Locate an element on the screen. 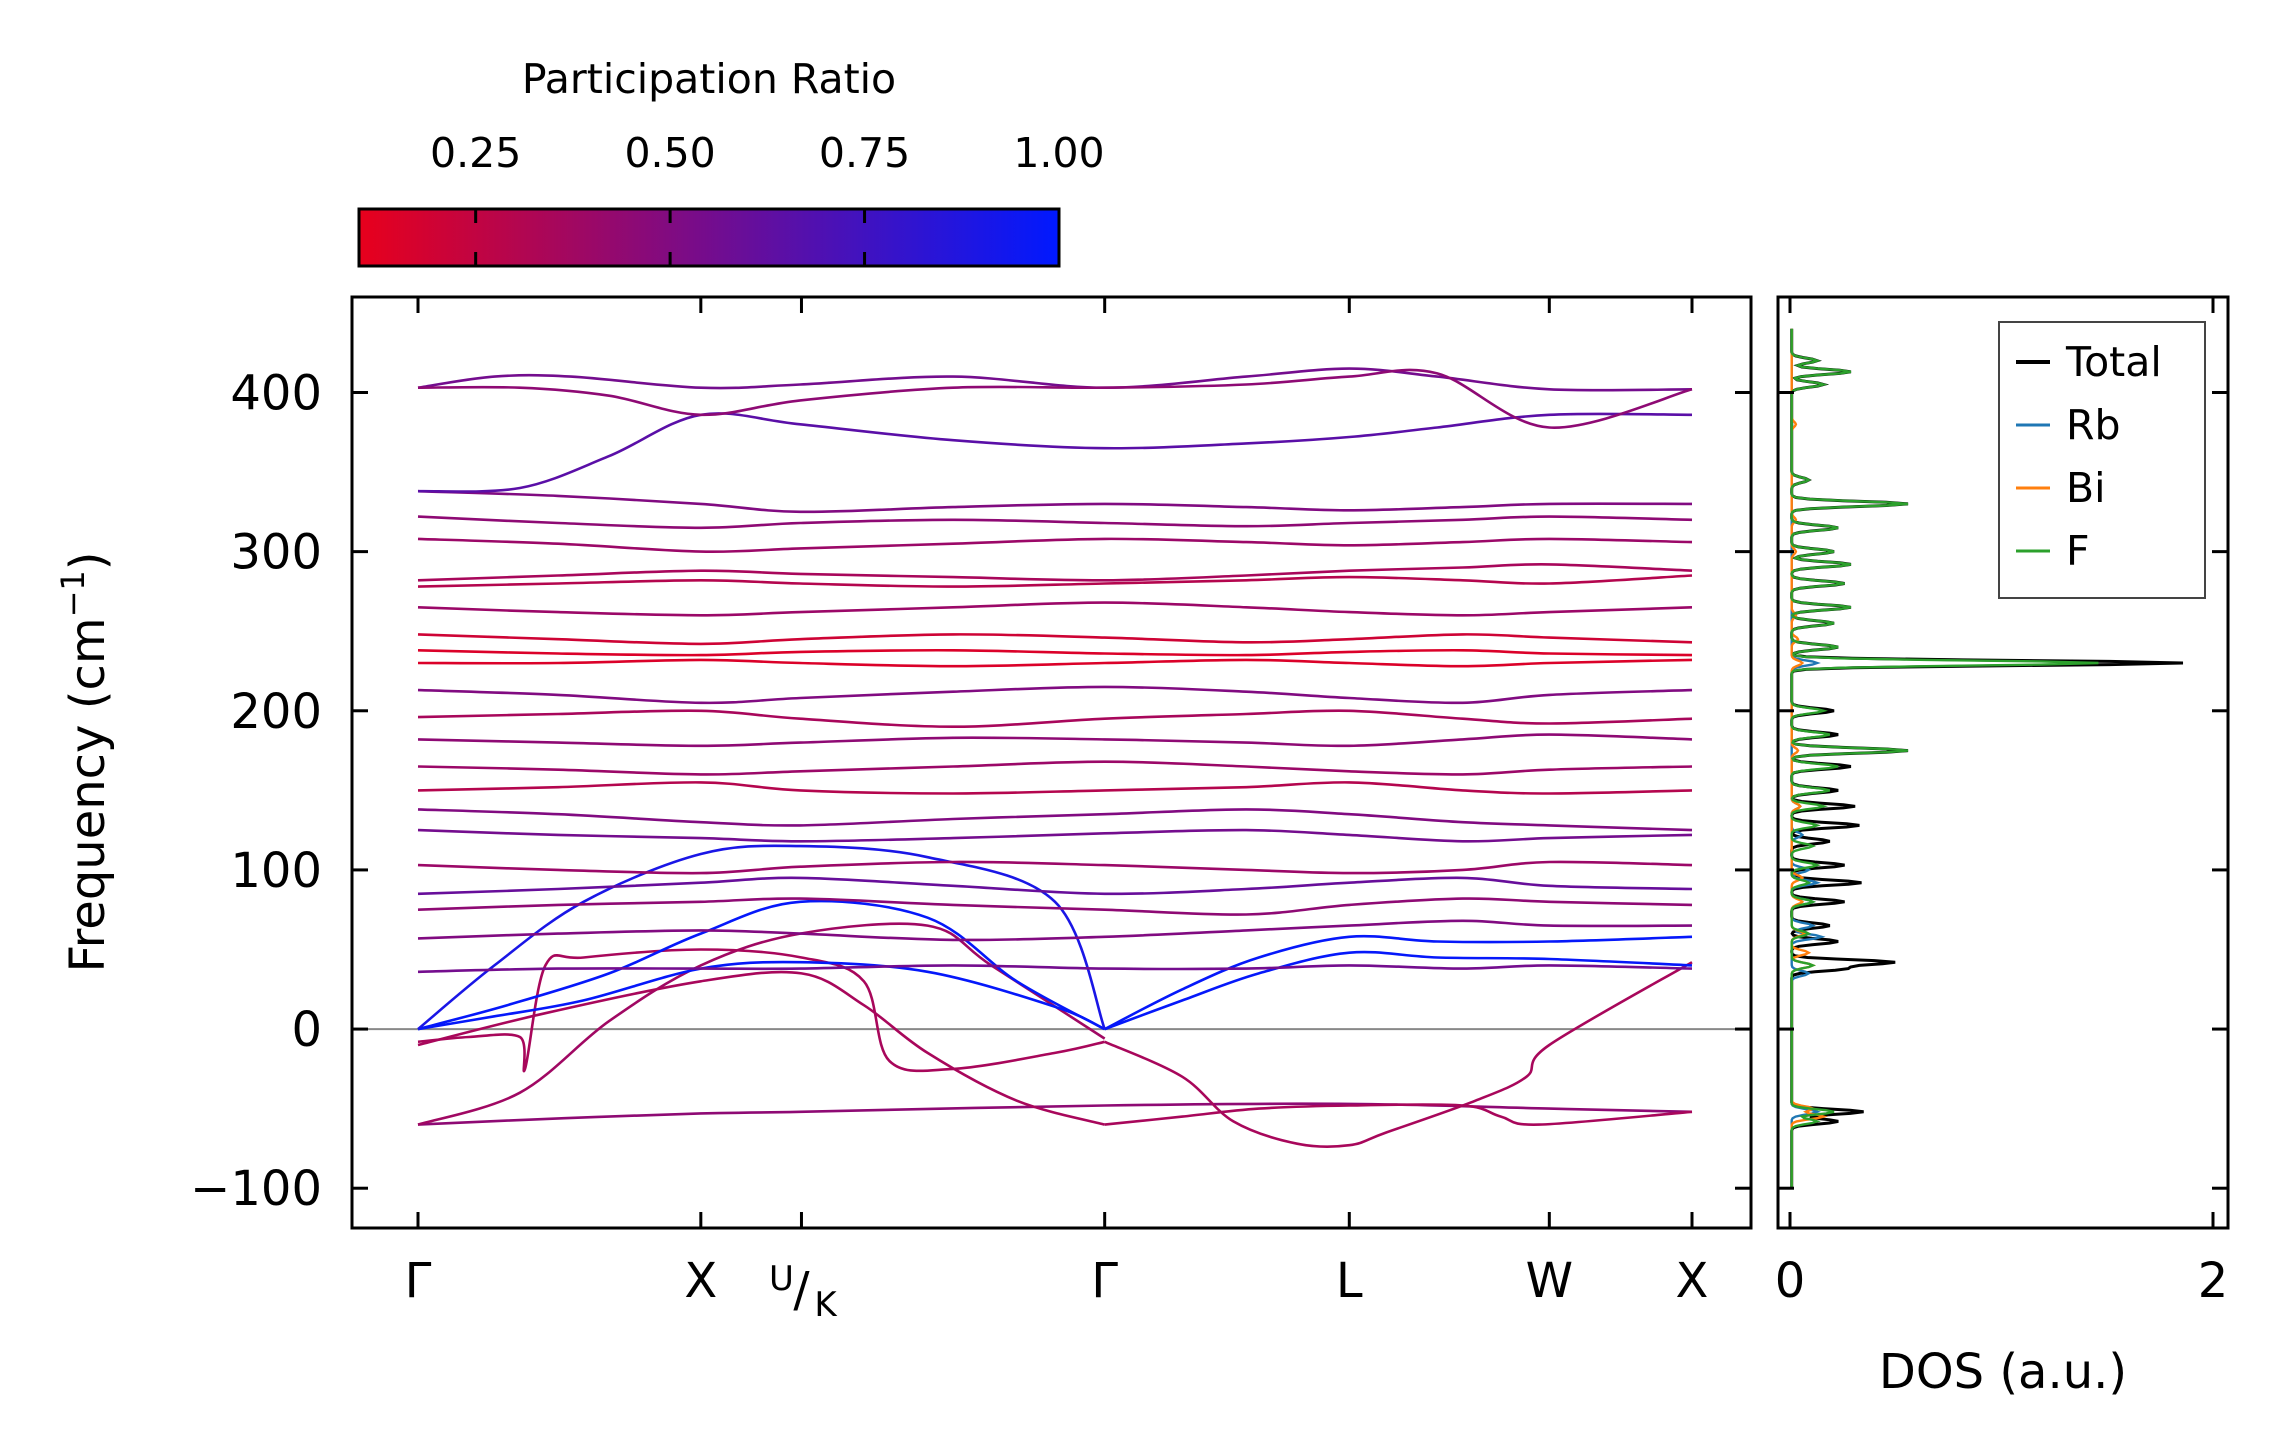 Image resolution: width=2287 pixels, height=1455 pixels. dos-lines is located at coordinates (1987, 758).